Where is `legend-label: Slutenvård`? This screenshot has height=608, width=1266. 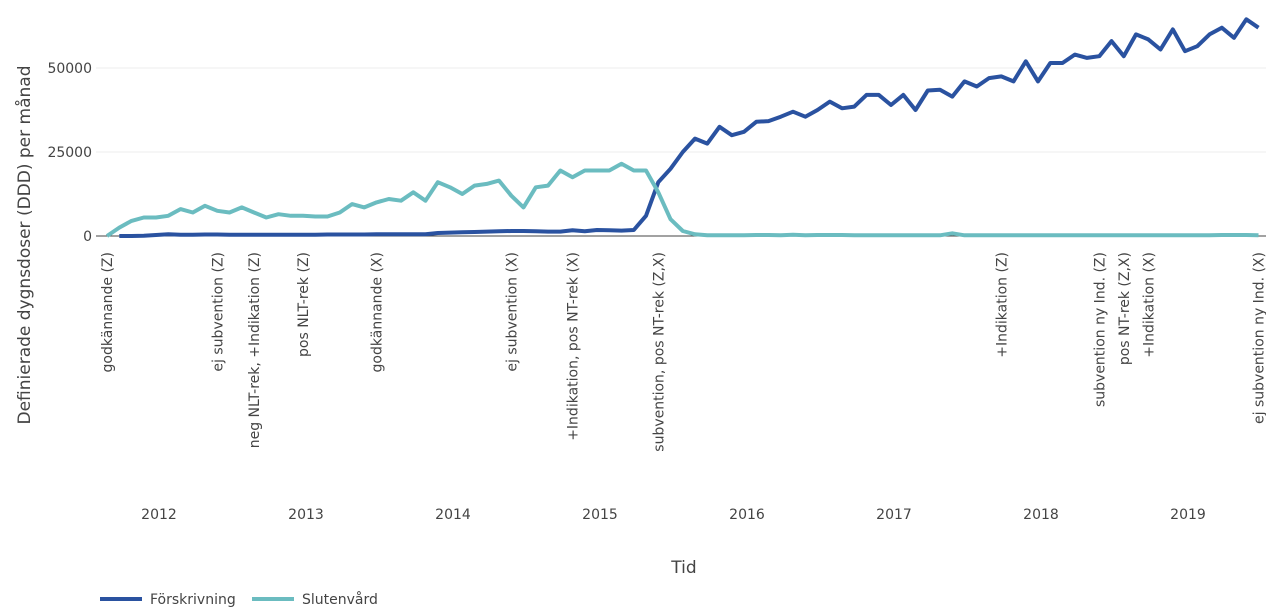 legend-label: Slutenvård is located at coordinates (340, 599).